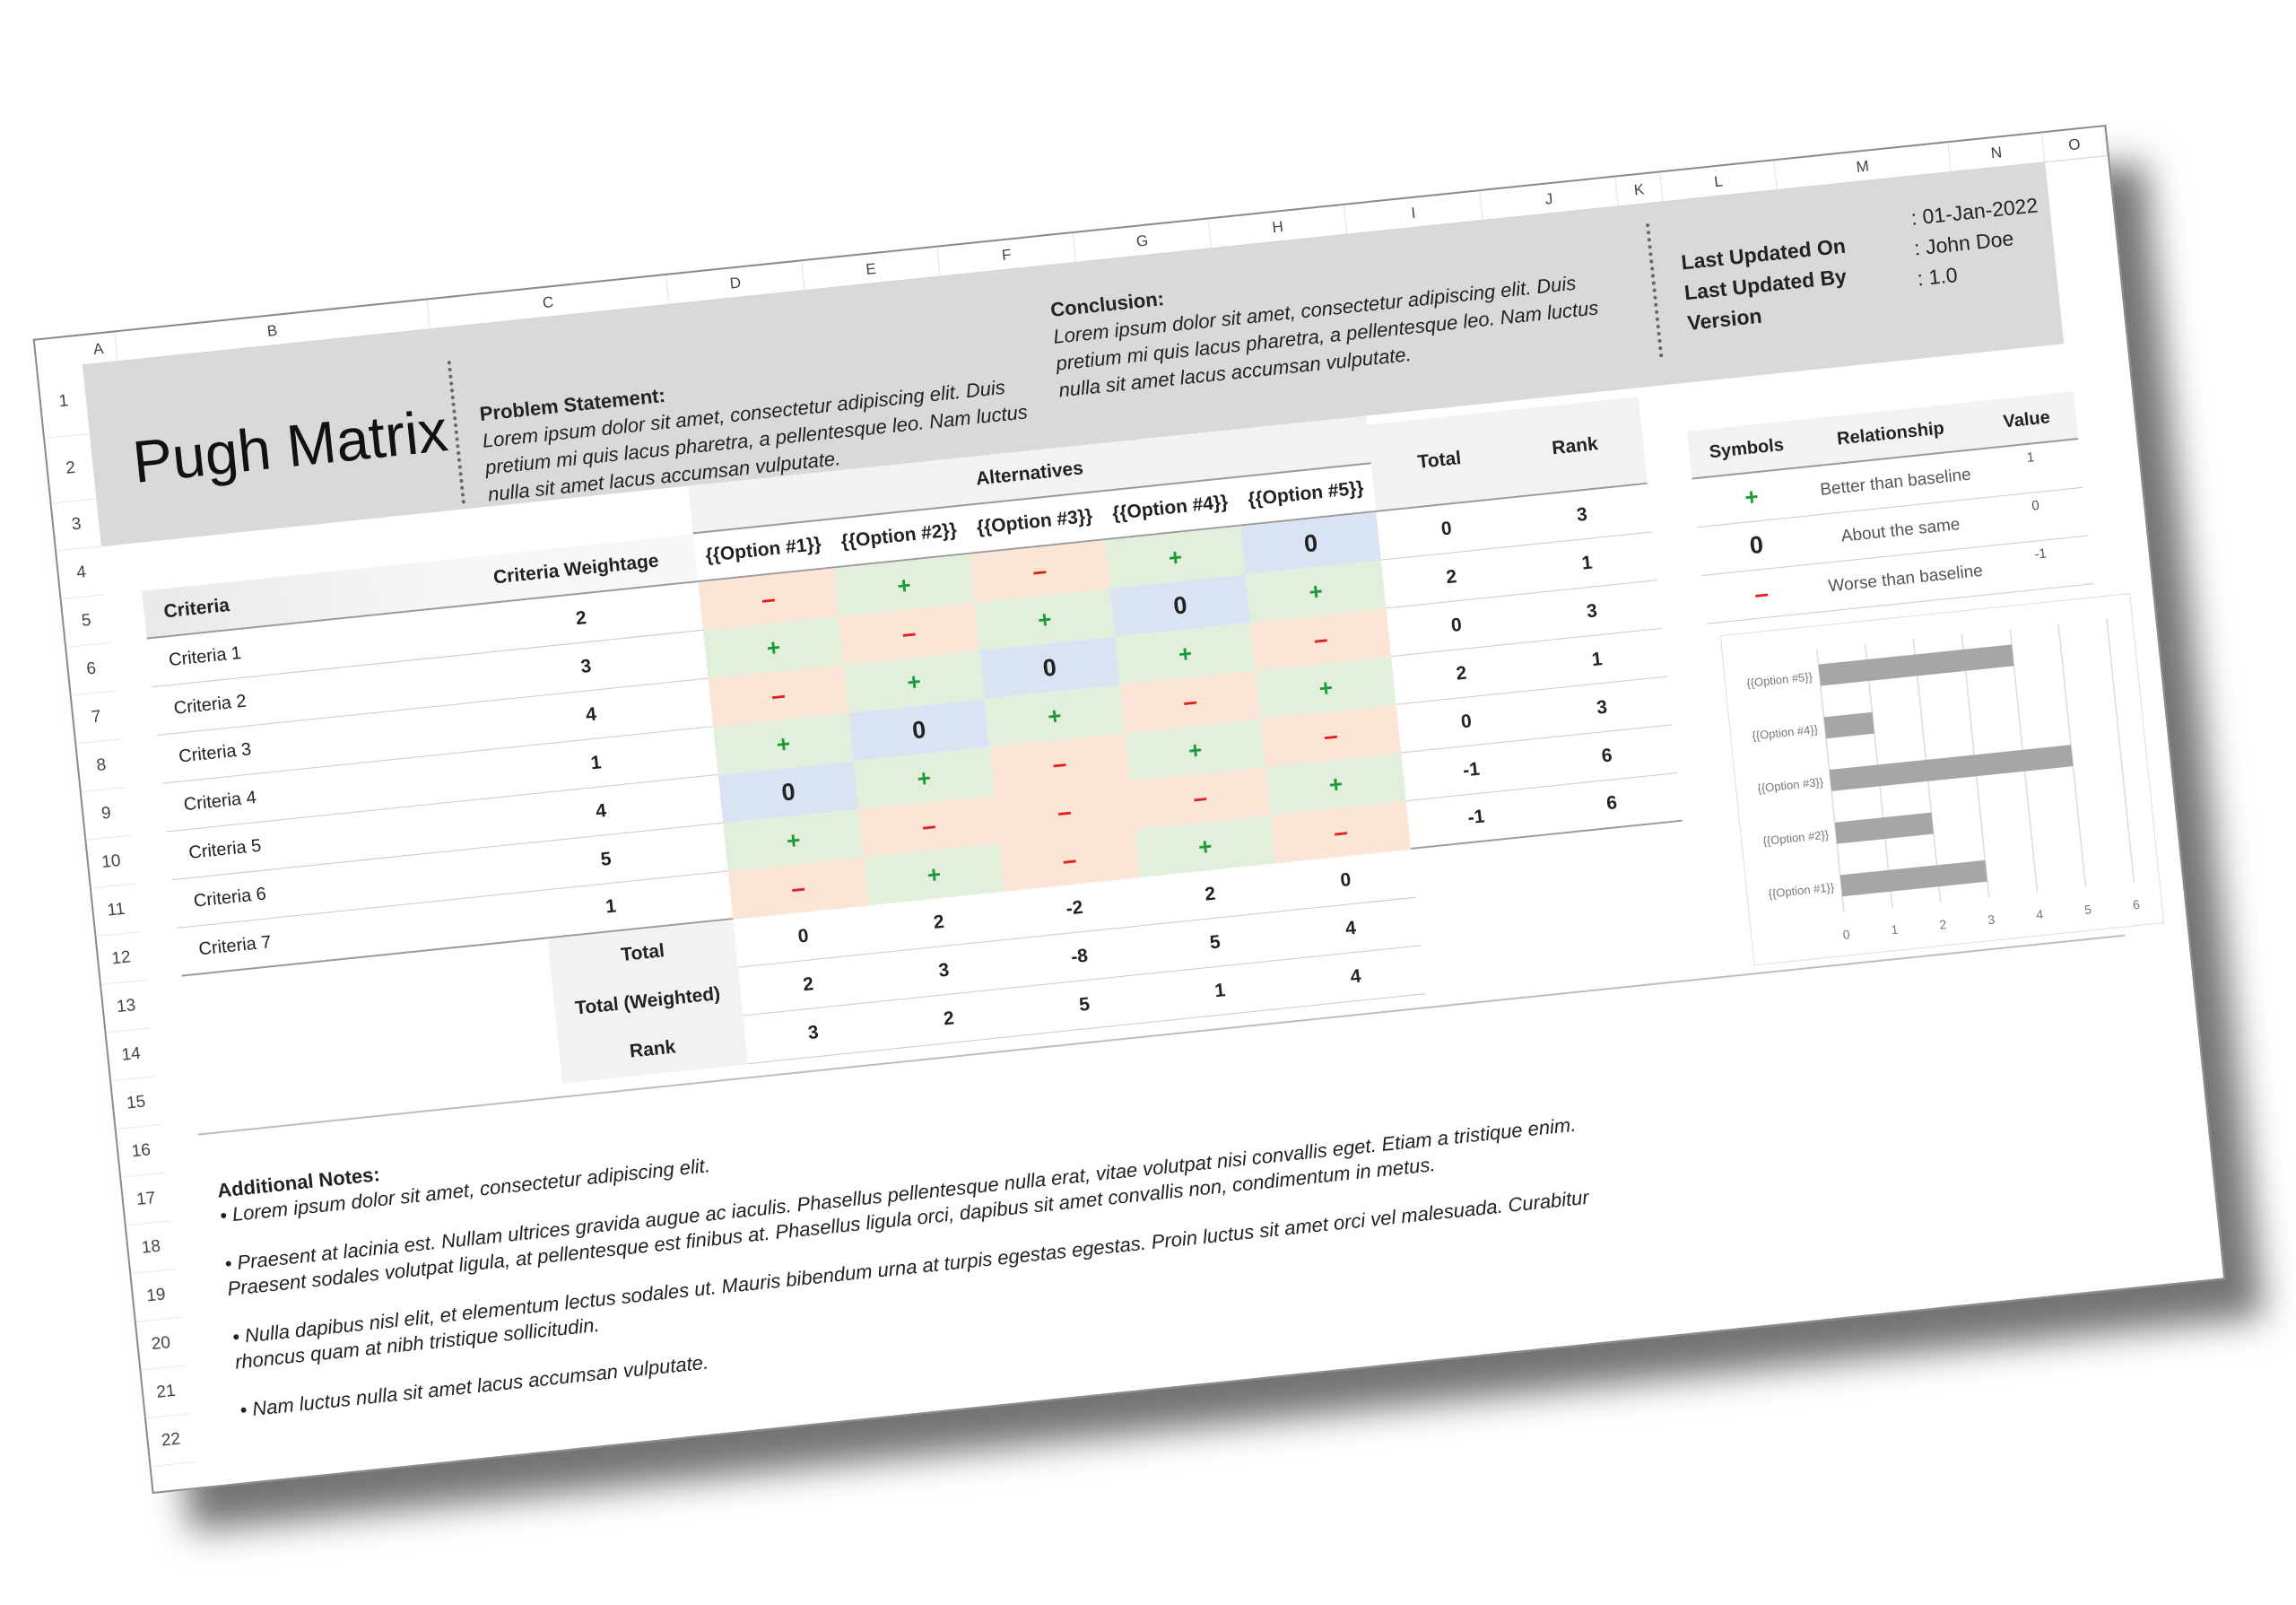 The height and width of the screenshot is (1605, 2296). I want to click on row-header-9: 9, so click(106, 814).